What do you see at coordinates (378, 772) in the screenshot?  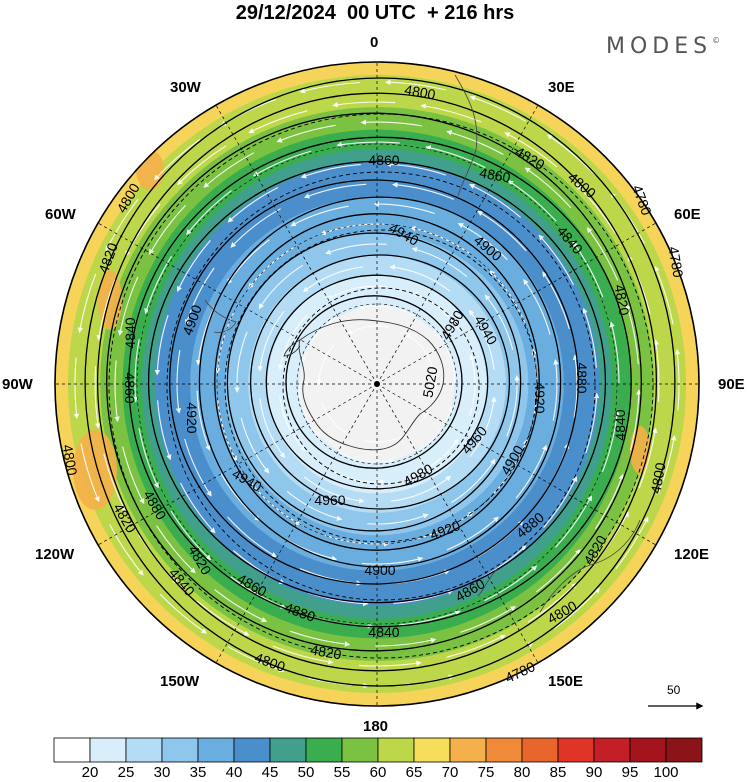 I see `colorbar-tick-label: 60` at bounding box center [378, 772].